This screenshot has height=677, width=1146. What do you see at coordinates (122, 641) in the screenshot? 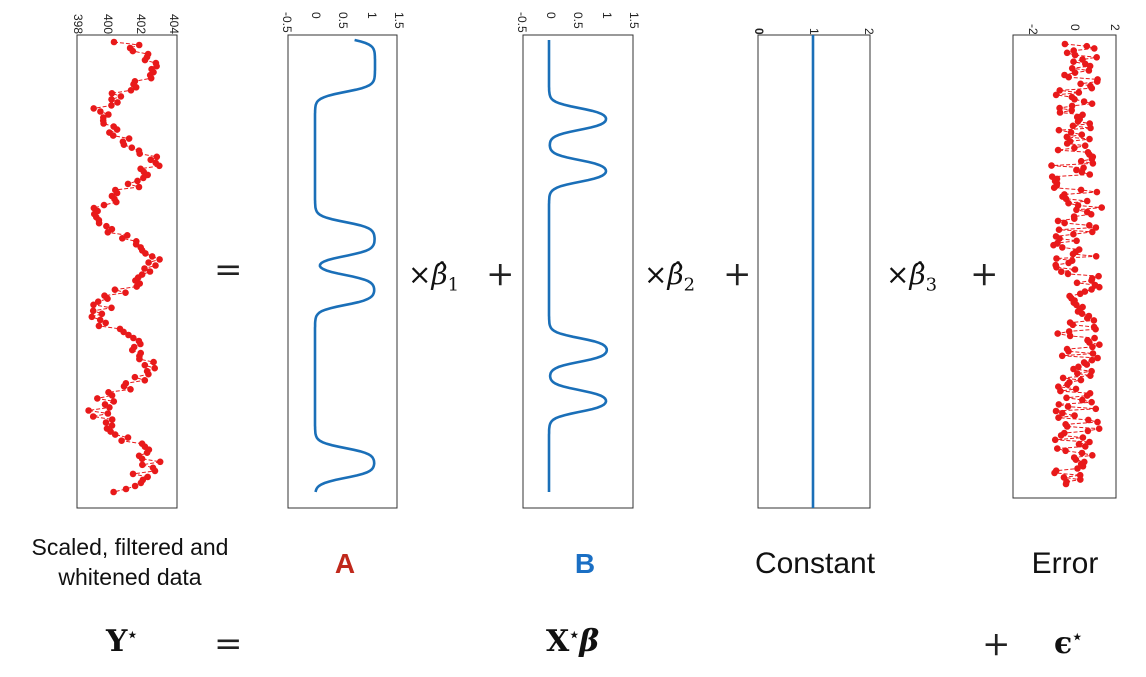
I see `lhs-Y-star: Y⋆` at bounding box center [122, 641].